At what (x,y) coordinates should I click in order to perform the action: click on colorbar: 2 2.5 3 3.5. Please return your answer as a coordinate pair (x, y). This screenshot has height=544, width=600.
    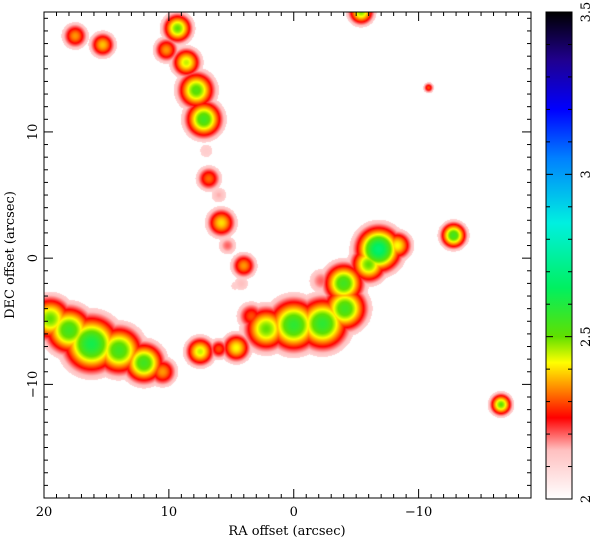
    Looking at the image, I should click on (569, 252).